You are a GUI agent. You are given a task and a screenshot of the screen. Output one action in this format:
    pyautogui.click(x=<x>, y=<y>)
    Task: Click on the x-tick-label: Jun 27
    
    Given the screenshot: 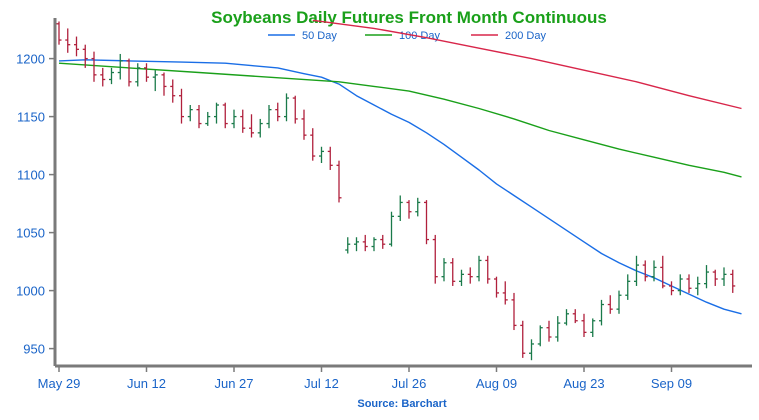 What is the action you would take?
    pyautogui.click(x=233, y=383)
    